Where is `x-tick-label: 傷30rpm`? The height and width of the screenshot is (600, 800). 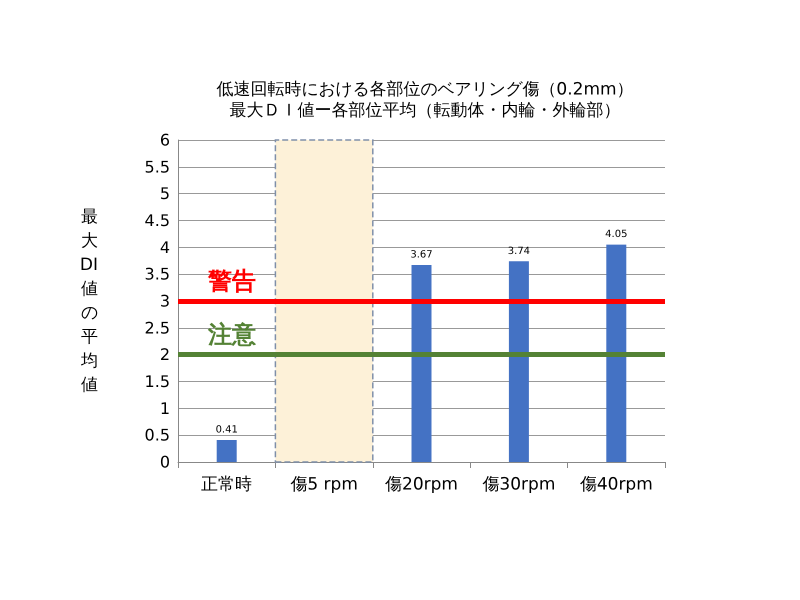 x-tick-label: 傷30rpm is located at coordinates (518, 484).